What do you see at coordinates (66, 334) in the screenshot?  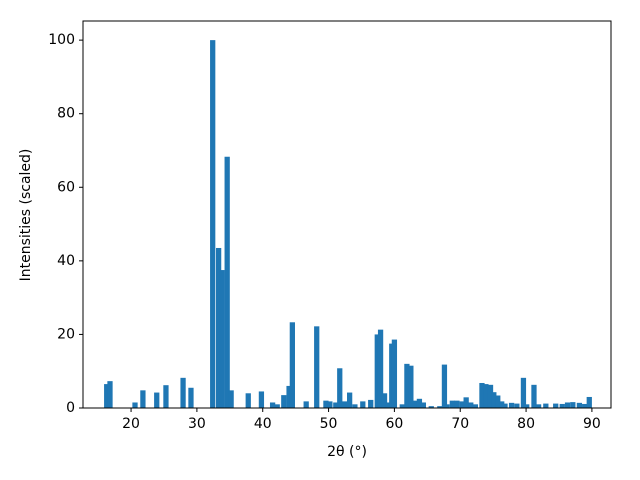 I see `y-tick-label: 20` at bounding box center [66, 334].